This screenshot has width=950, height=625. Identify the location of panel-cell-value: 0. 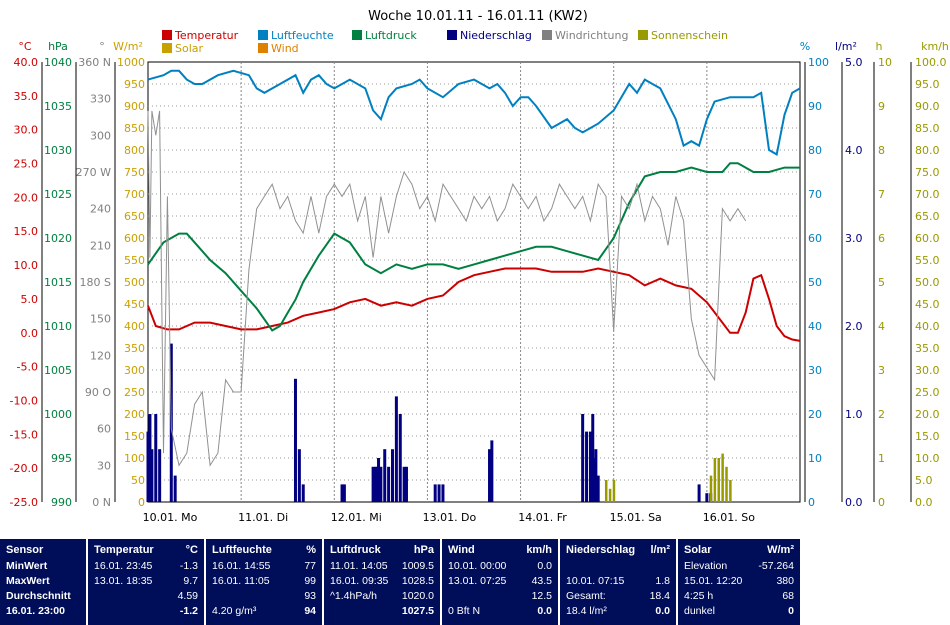
(791, 611).